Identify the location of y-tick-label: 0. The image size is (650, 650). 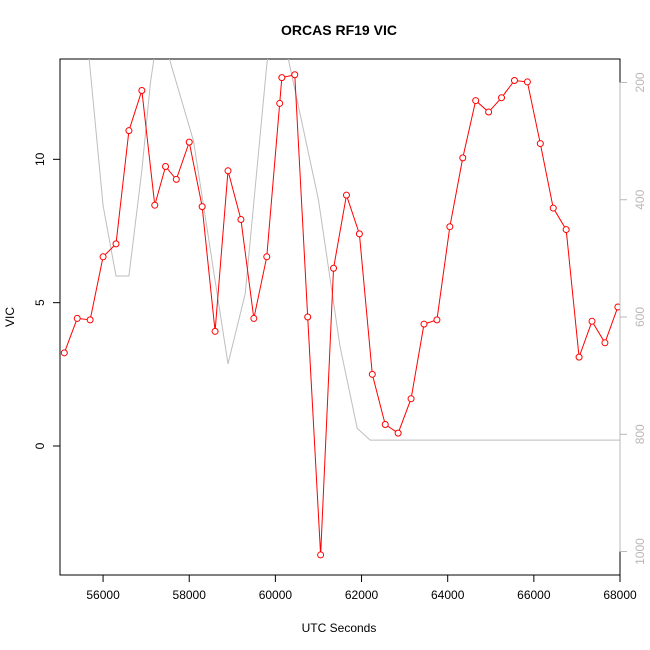
(40, 445).